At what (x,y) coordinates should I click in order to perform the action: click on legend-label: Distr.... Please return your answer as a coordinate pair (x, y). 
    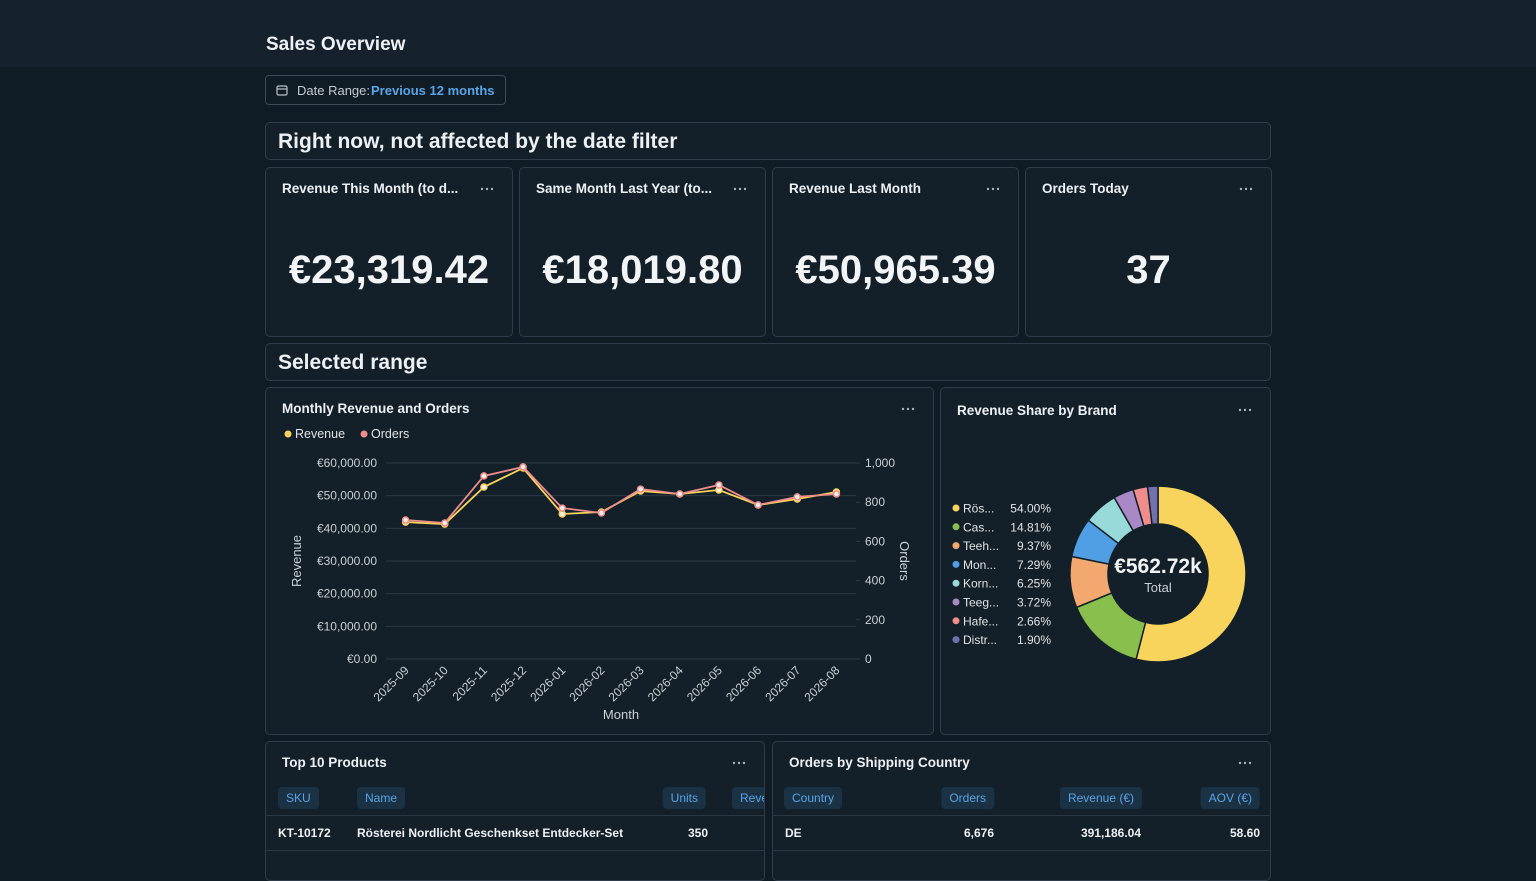
    Looking at the image, I should click on (980, 640).